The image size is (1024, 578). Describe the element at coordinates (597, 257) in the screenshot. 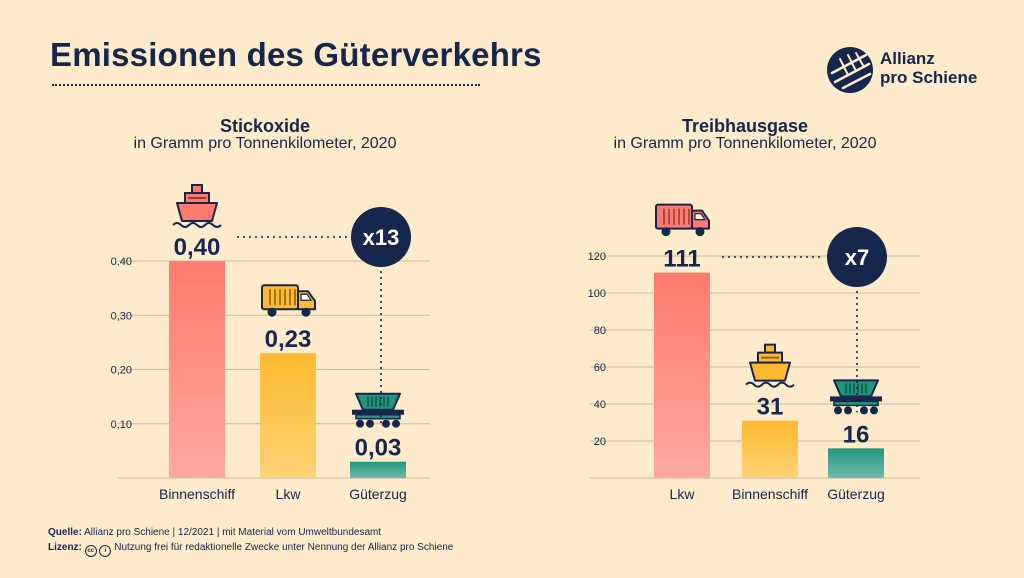

I see `y-tick-label: 120` at that location.